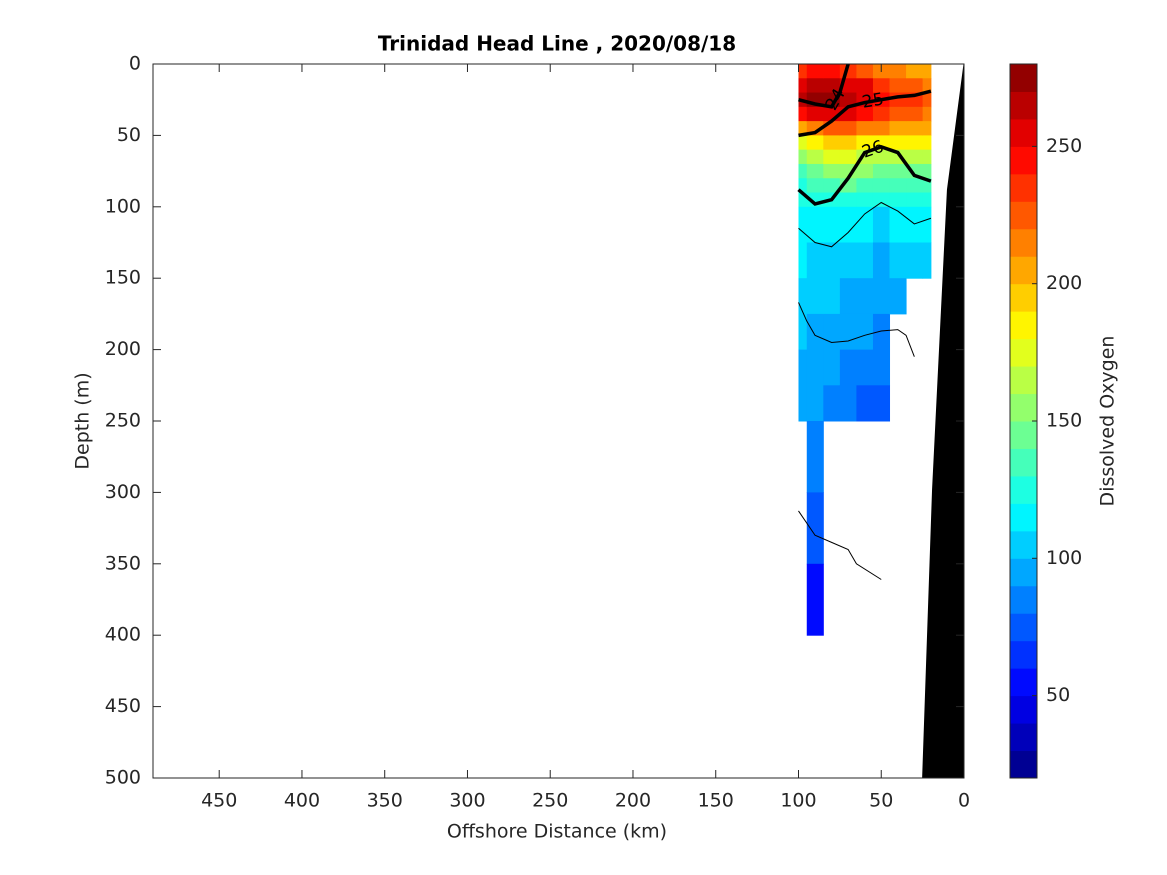 This screenshot has width=1167, height=875. Describe the element at coordinates (302, 801) in the screenshot. I see `x-tick-label: 400` at that location.